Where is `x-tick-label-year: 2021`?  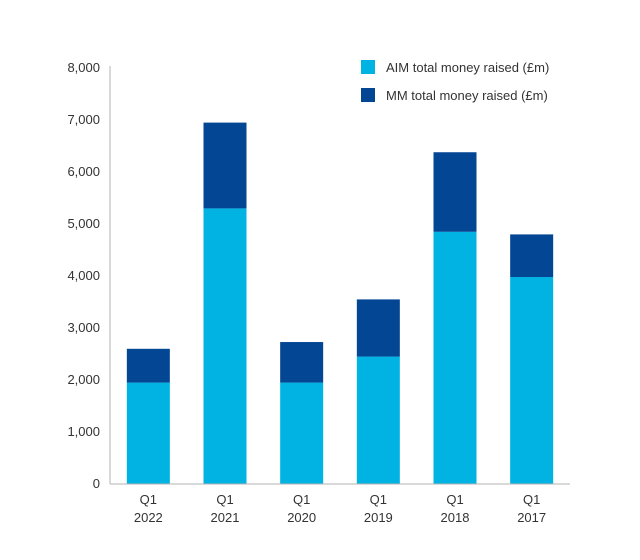 x-tick-label-year: 2021 is located at coordinates (225, 517).